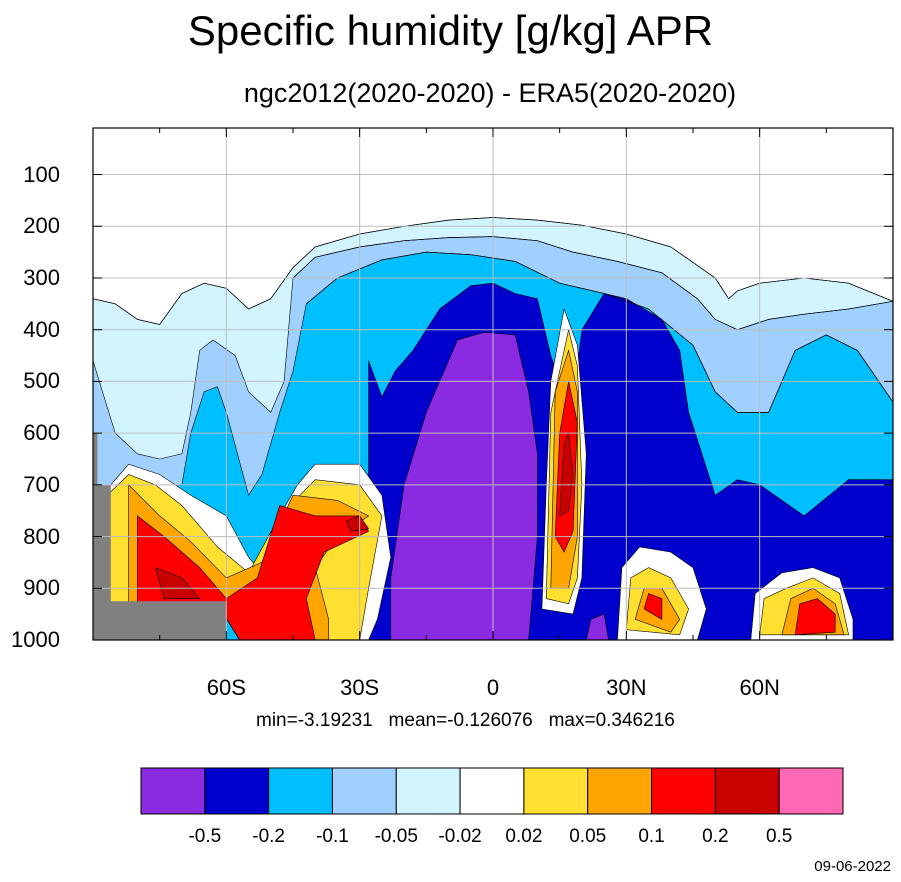  I want to click on y-tick-label: 800, so click(41, 536).